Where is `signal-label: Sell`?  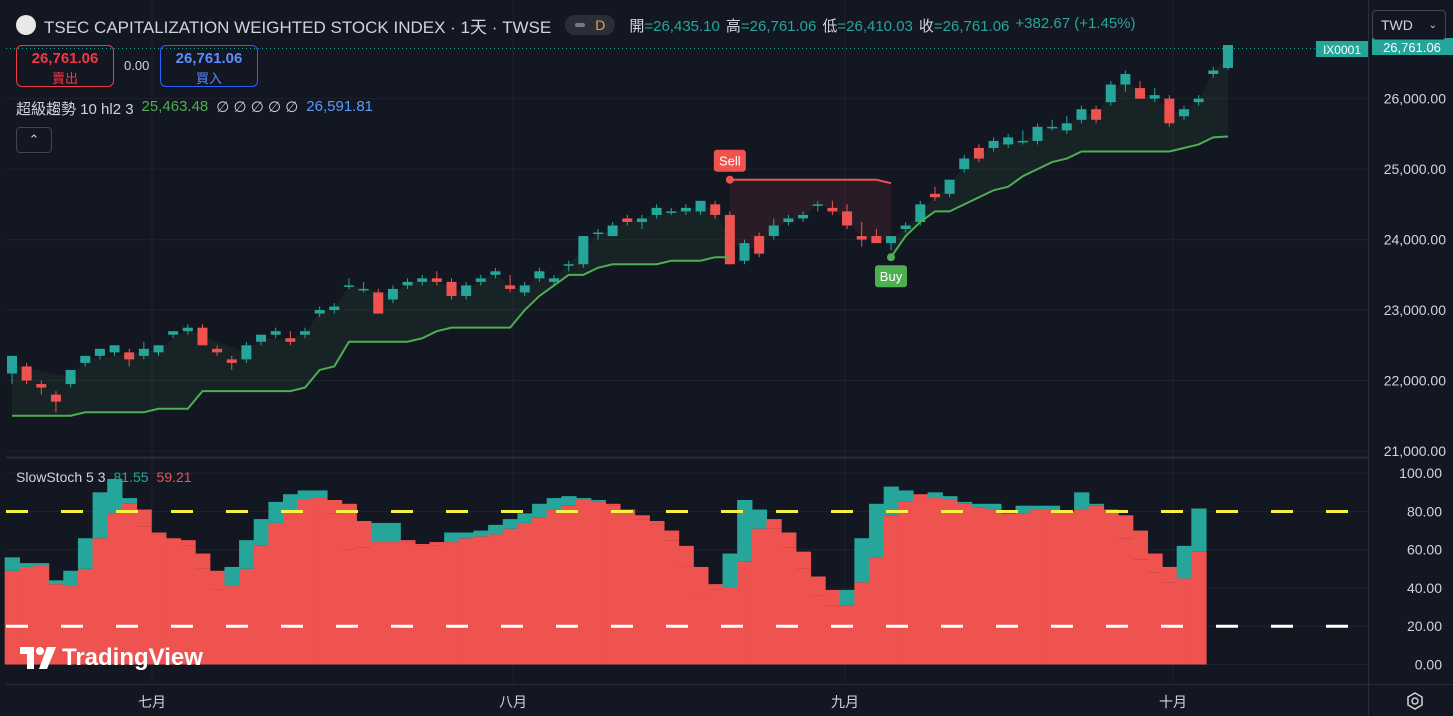 signal-label: Sell is located at coordinates (730, 161).